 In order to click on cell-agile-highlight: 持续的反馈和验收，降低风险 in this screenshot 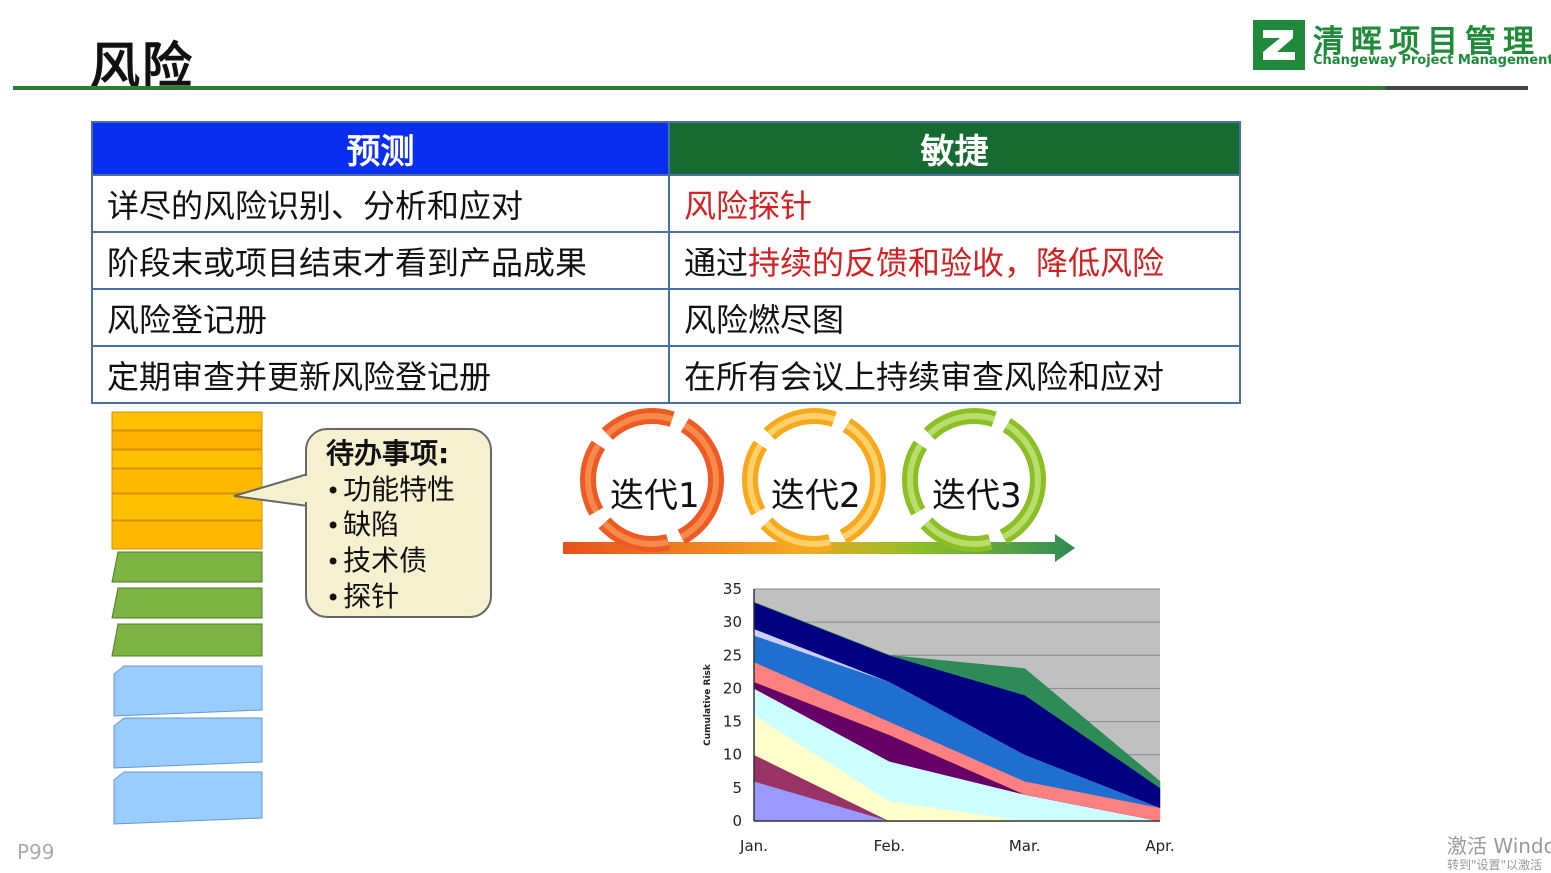, I will do `click(956, 262)`.